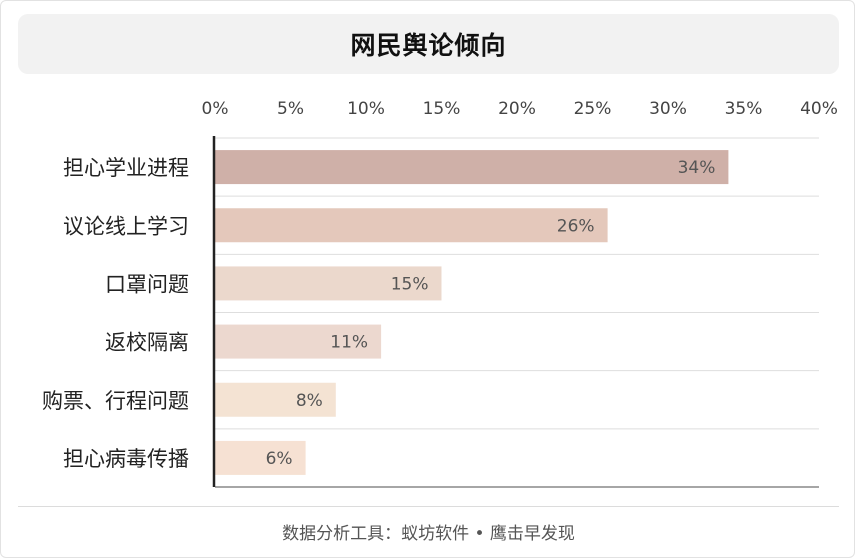  What do you see at coordinates (279, 459) in the screenshot?
I see `bar-value-label: 6%` at bounding box center [279, 459].